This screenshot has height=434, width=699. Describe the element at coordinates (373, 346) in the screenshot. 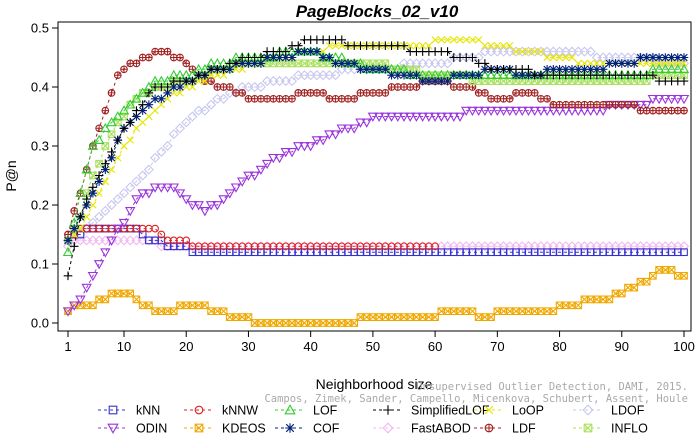

I see `x-tick-label: 50` at that location.